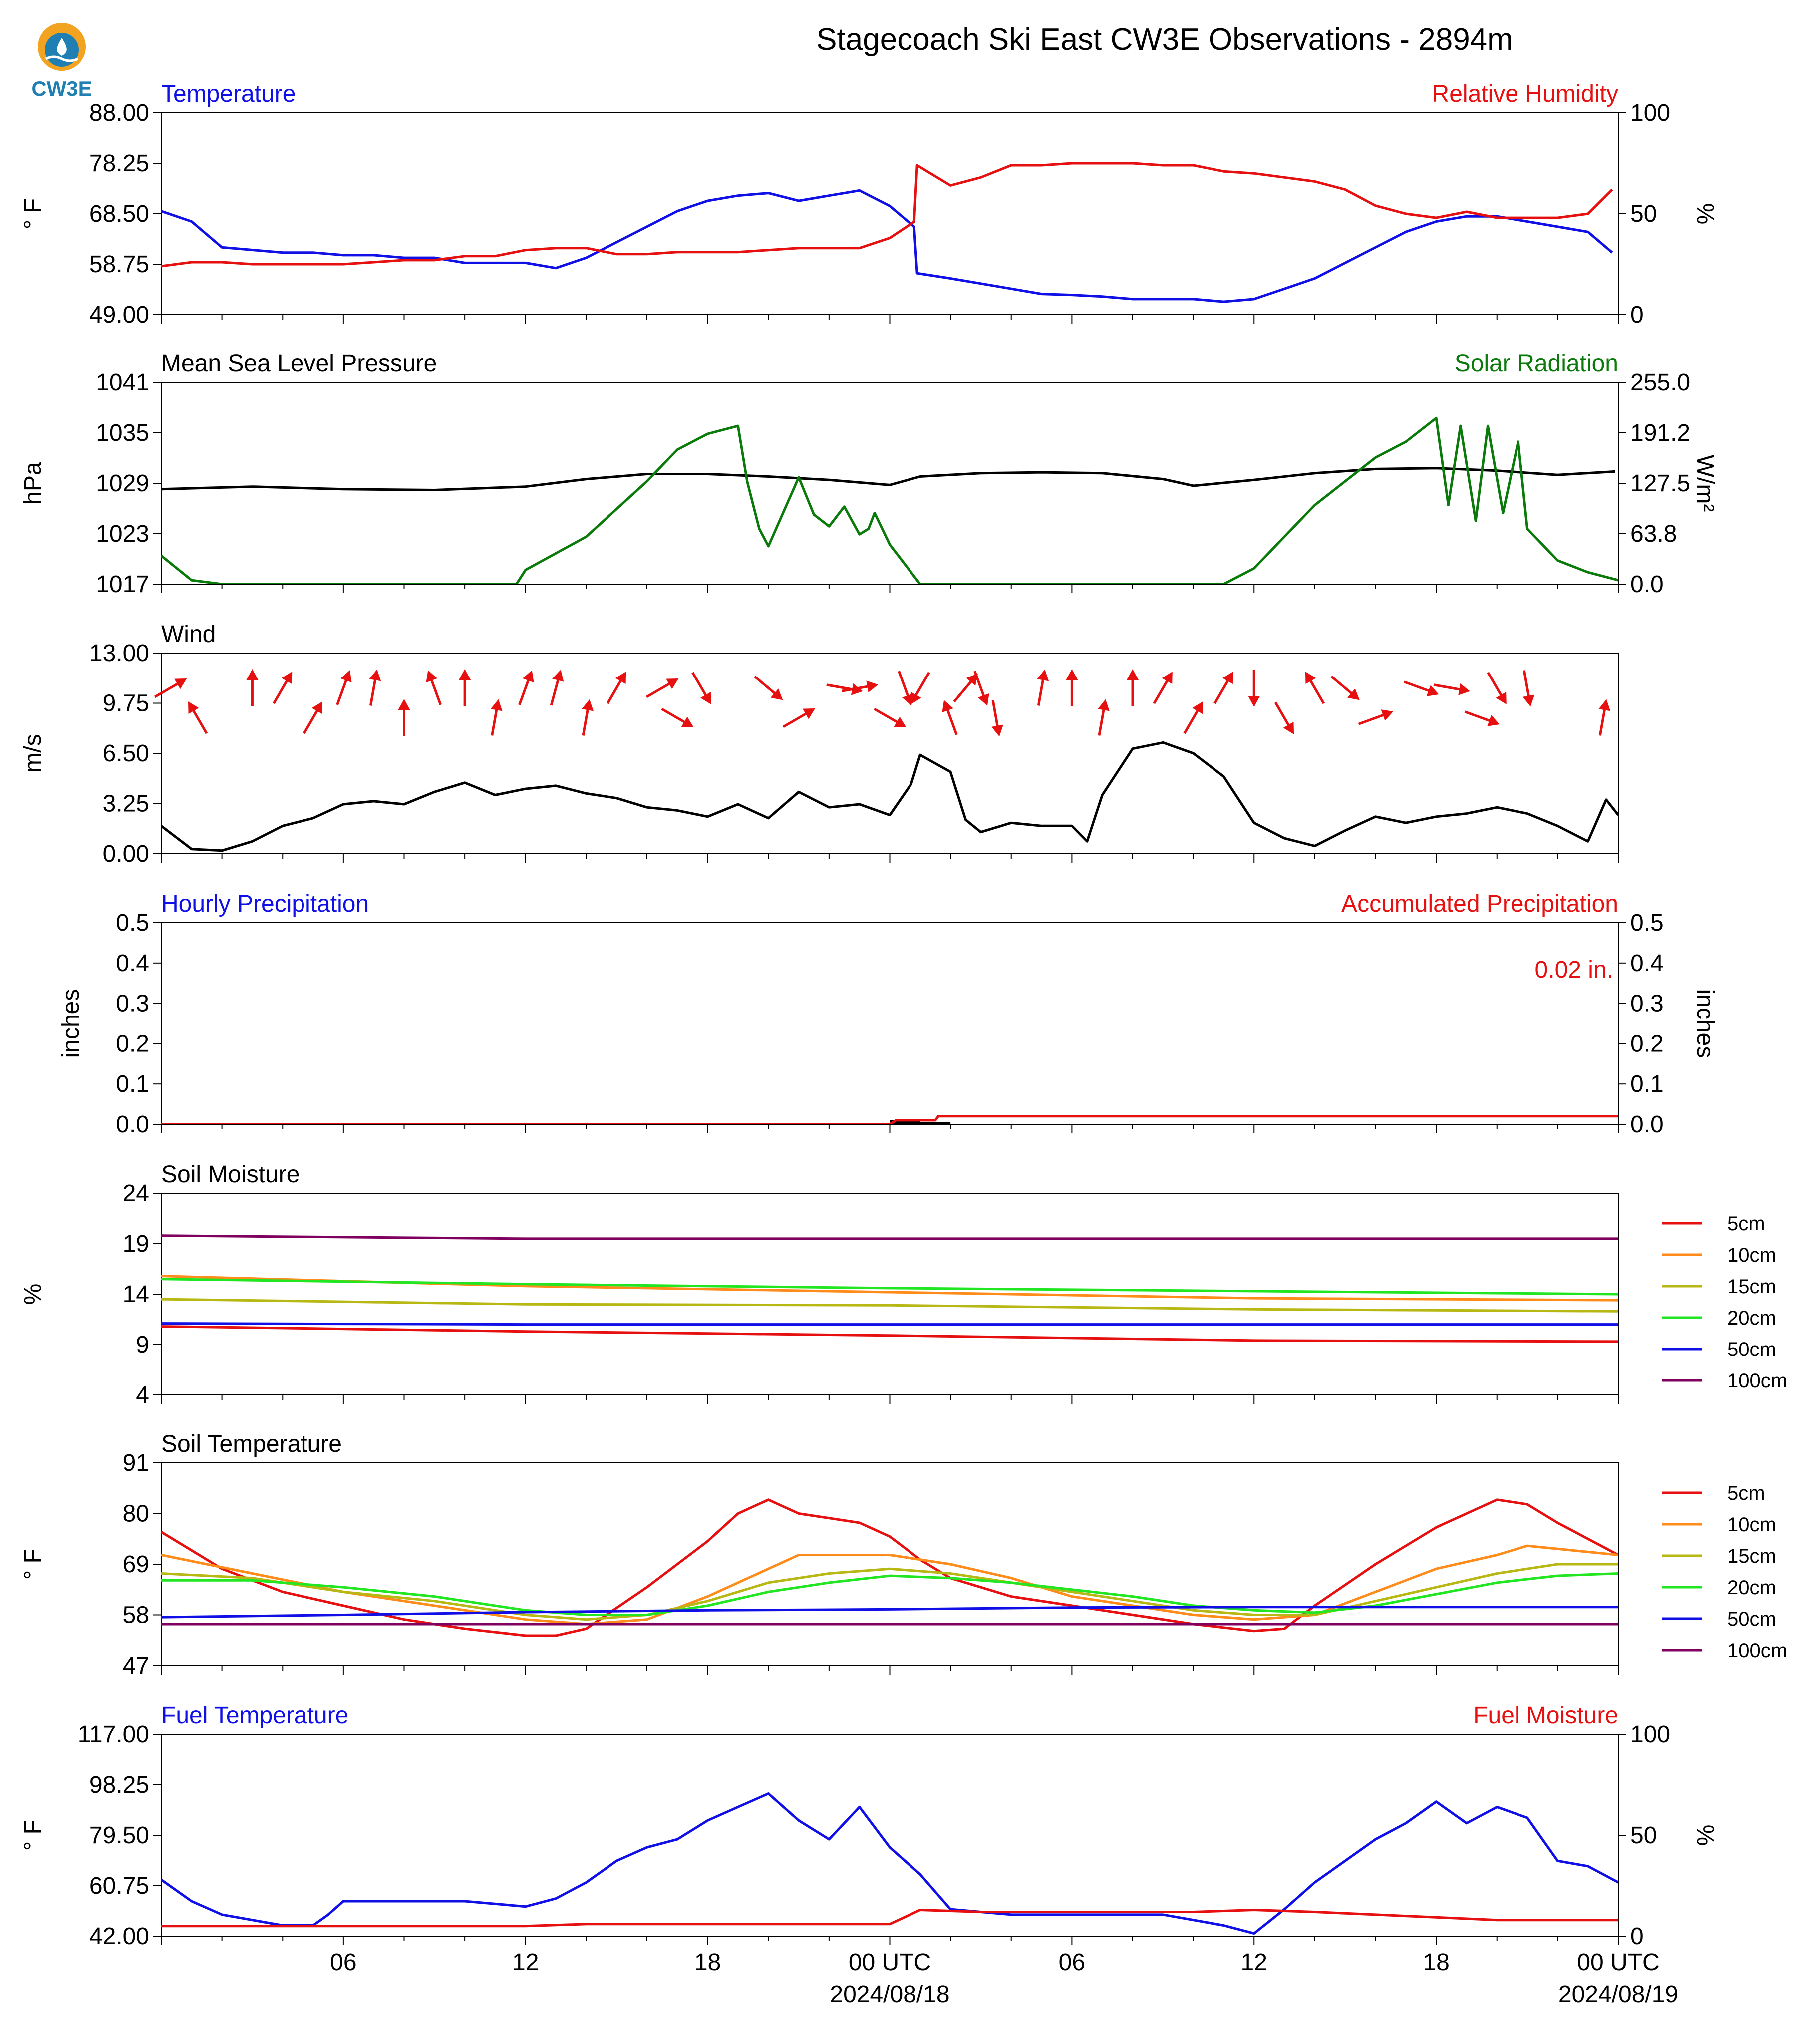 This screenshot has height=2031, width=1820. I want to click on y-tick-label-left: 78.25, so click(119, 163).